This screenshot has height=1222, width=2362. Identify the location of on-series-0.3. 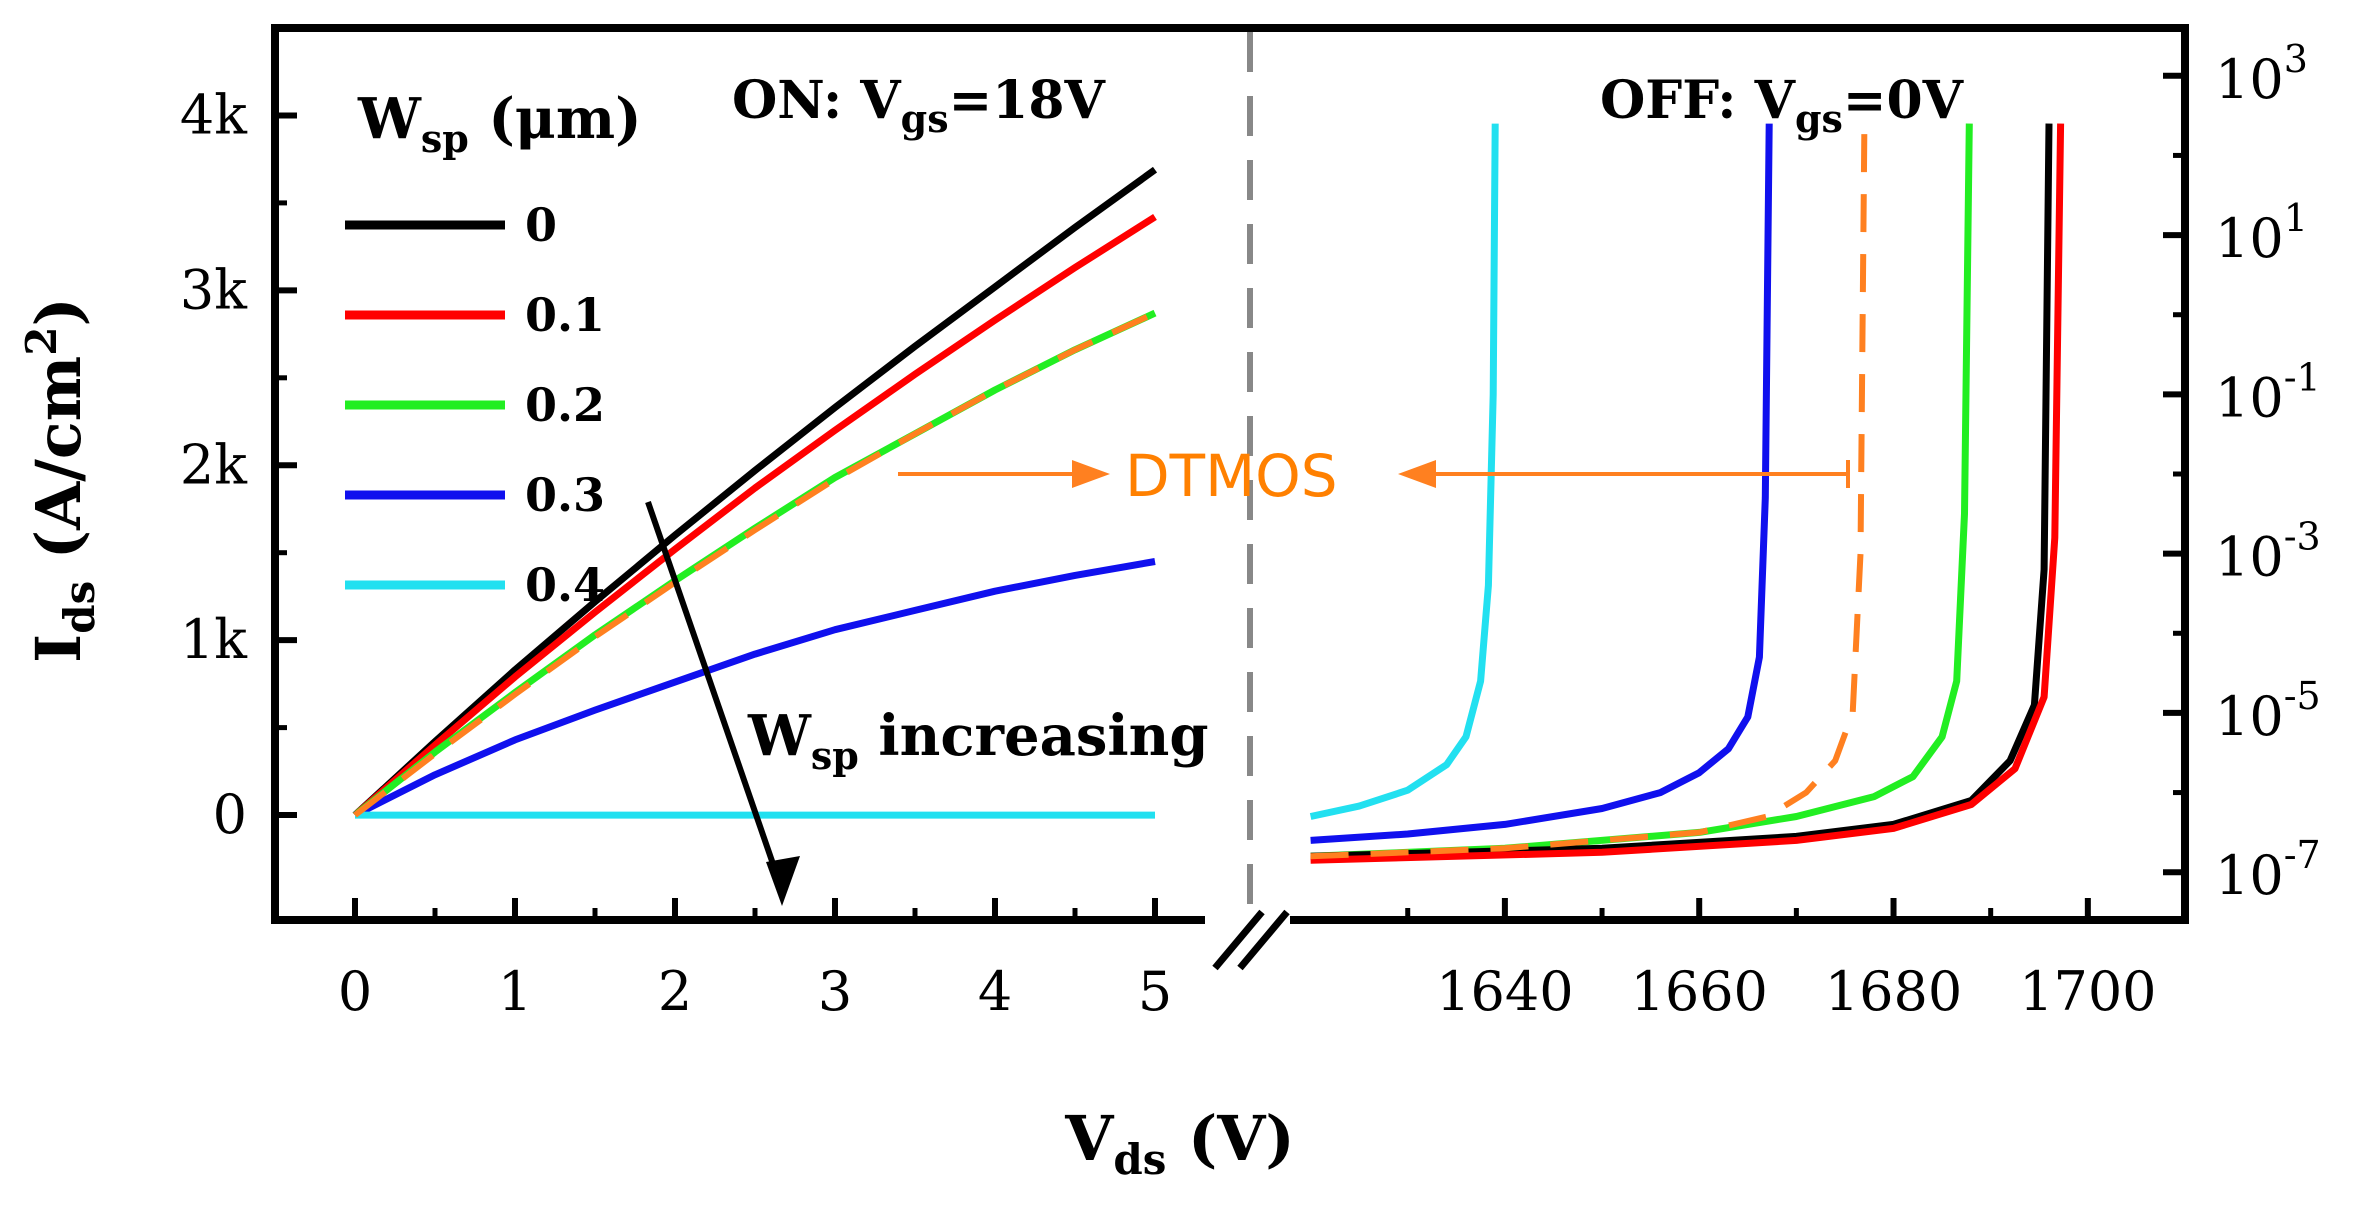
(754, 688).